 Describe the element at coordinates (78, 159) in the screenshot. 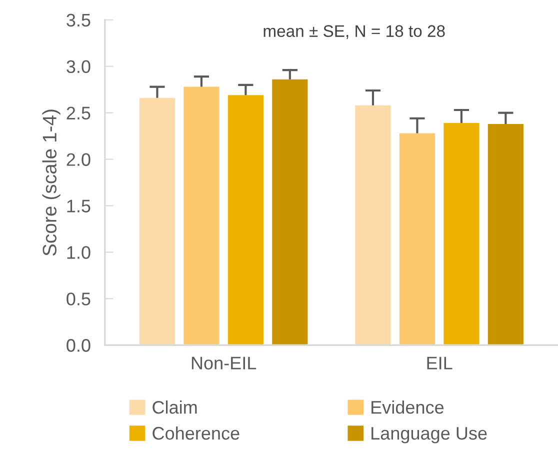

I see `y-tick-label: 2.0` at that location.